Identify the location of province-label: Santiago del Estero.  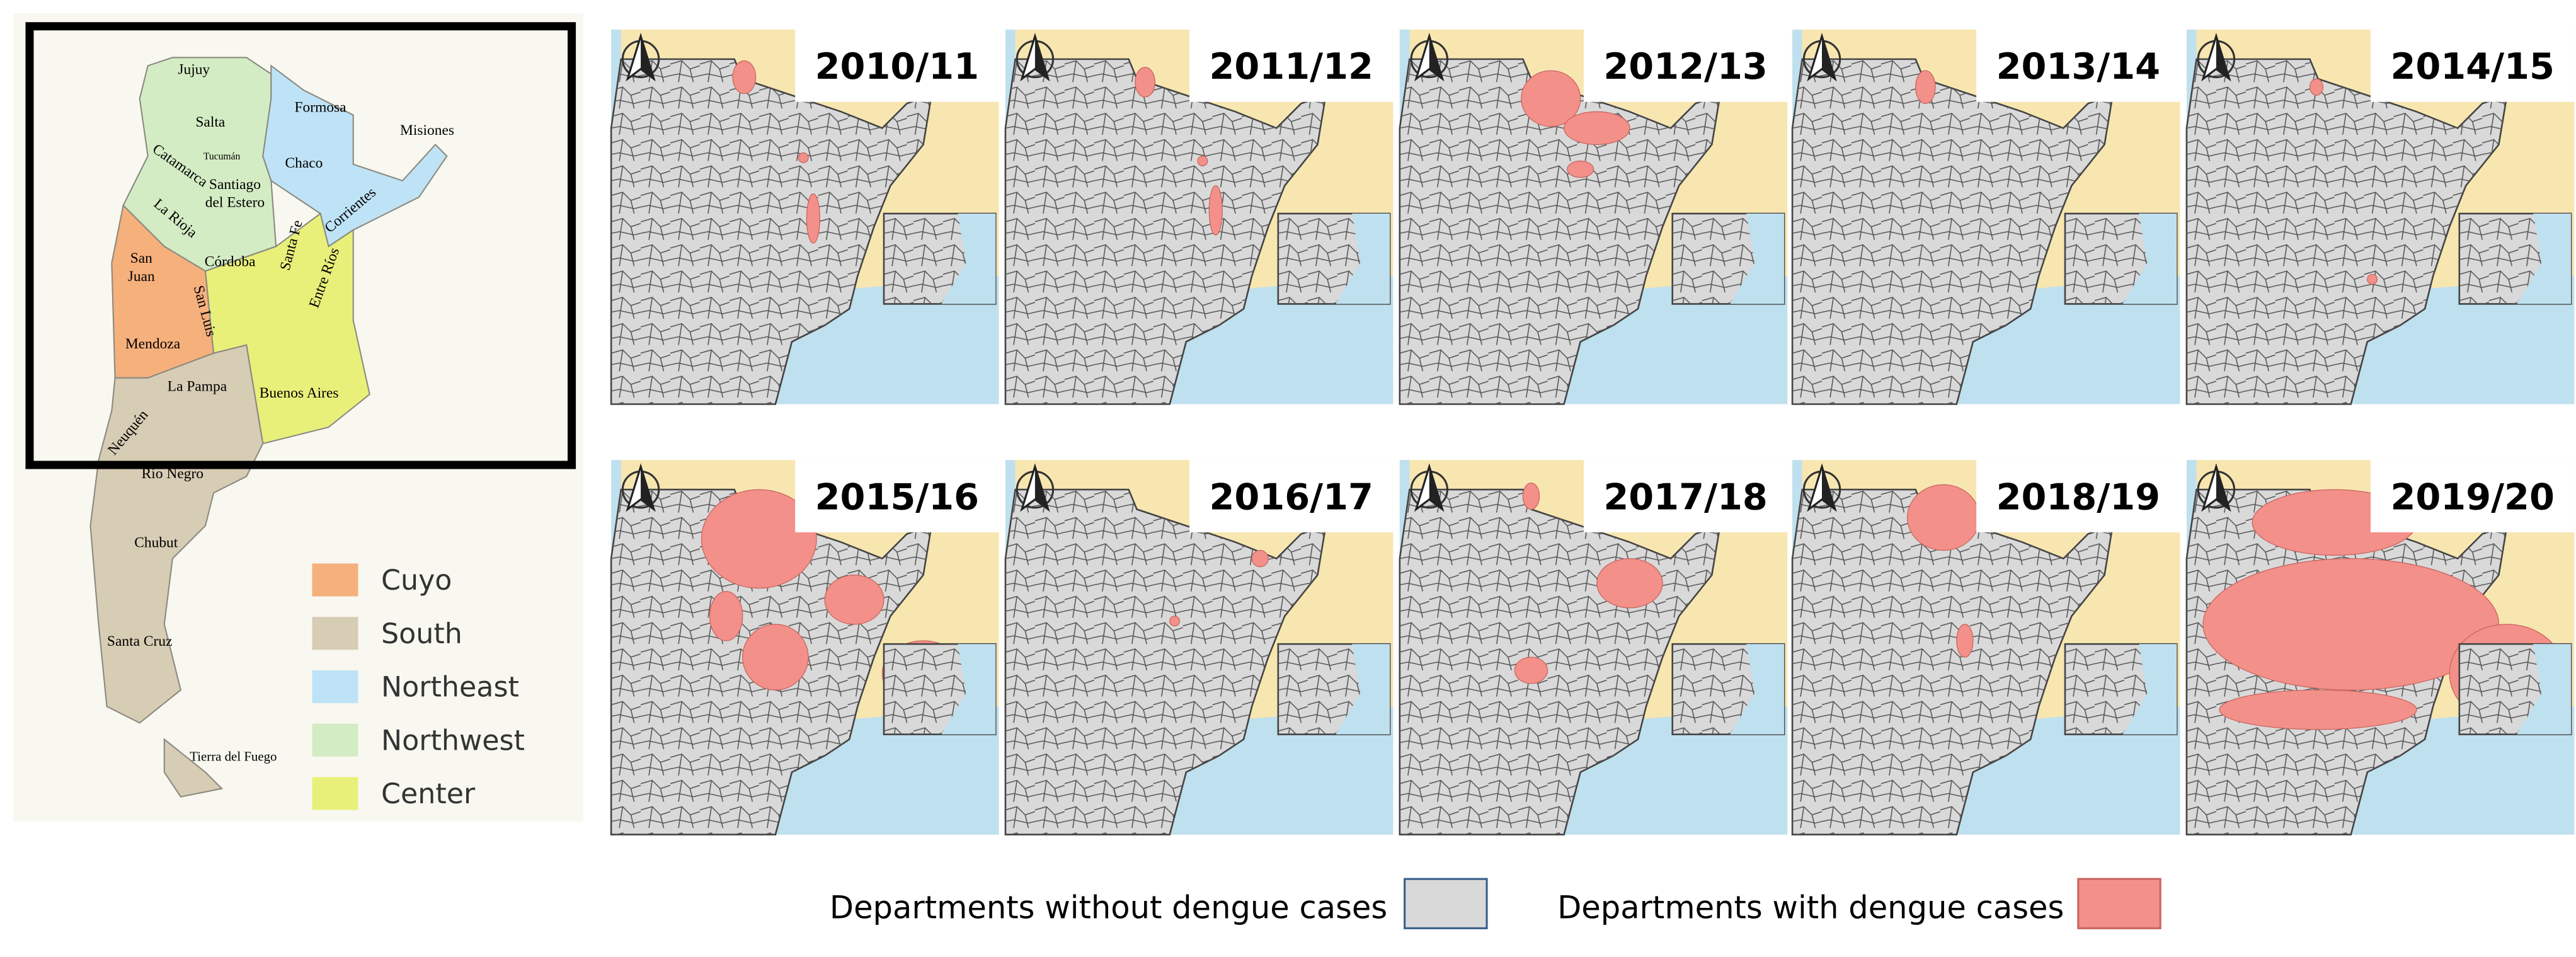
(235, 194).